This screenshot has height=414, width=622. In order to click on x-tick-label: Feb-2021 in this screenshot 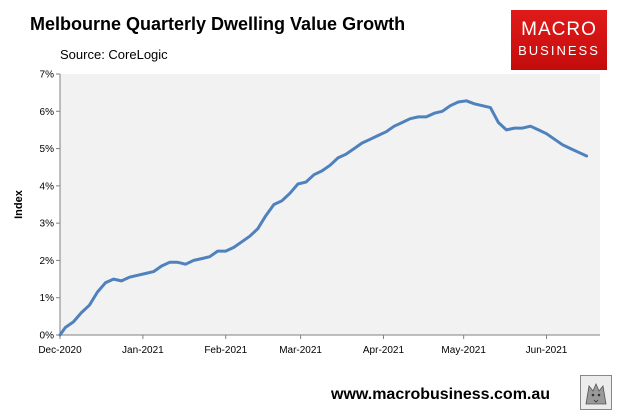, I will do `click(225, 350)`.